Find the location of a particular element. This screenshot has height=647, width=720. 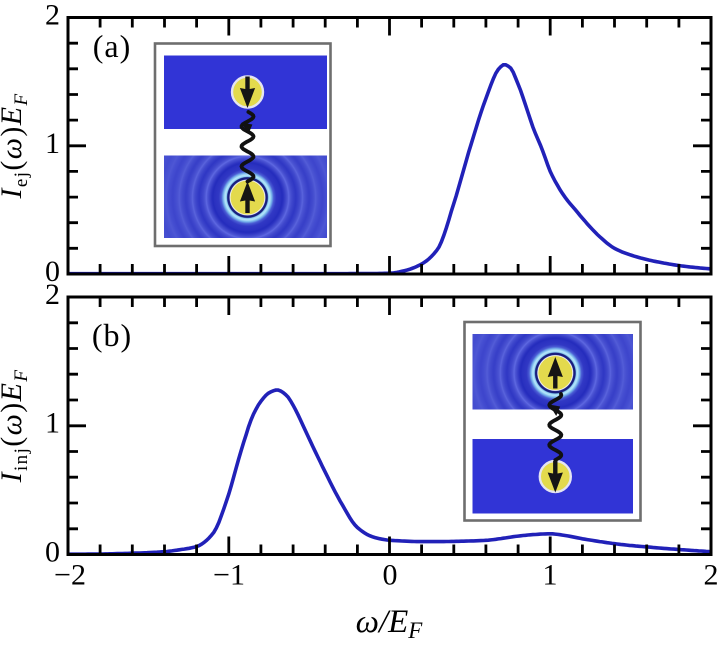

svg-text: Iej(ω)EF is located at coordinates (16, 145).